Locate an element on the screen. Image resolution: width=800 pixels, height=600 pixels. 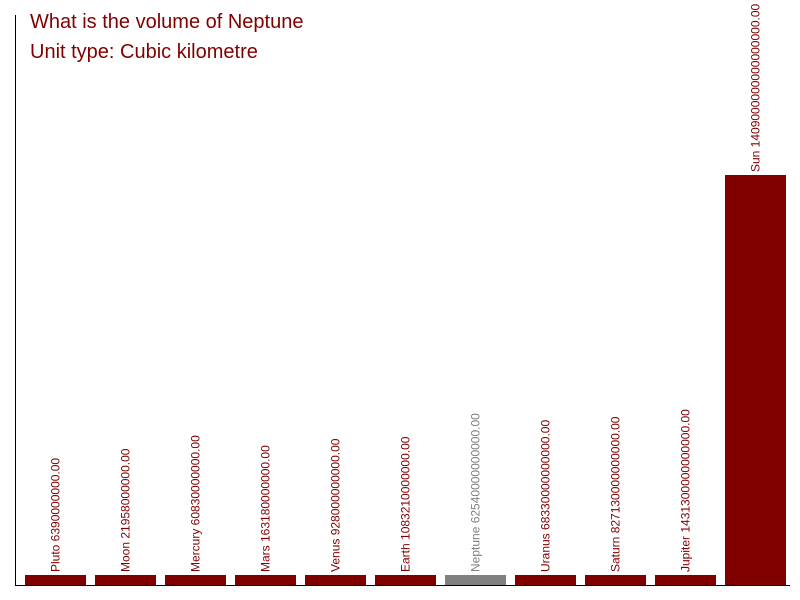
bar-saturn is located at coordinates (615, 580).